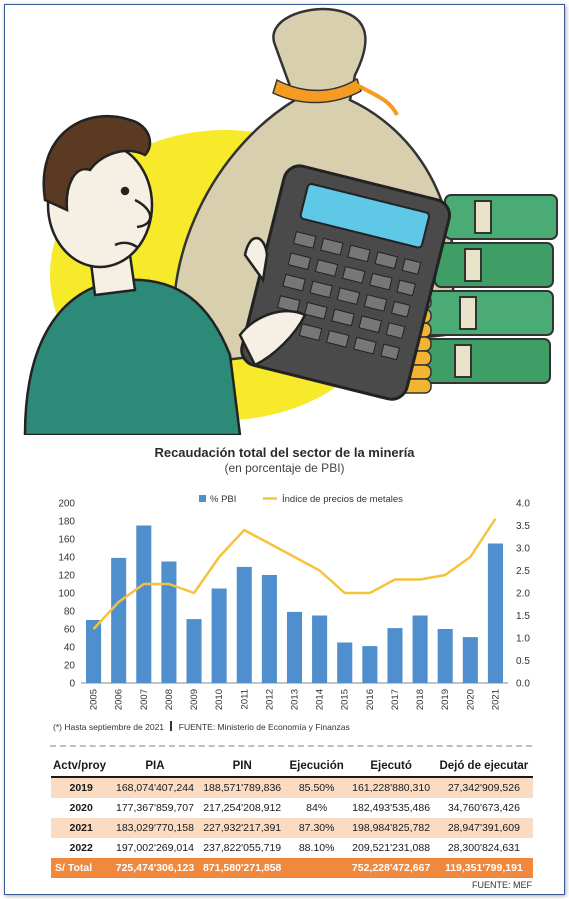 The height and width of the screenshot is (899, 569). What do you see at coordinates (345, 282) in the screenshot?
I see `calculator` at bounding box center [345, 282].